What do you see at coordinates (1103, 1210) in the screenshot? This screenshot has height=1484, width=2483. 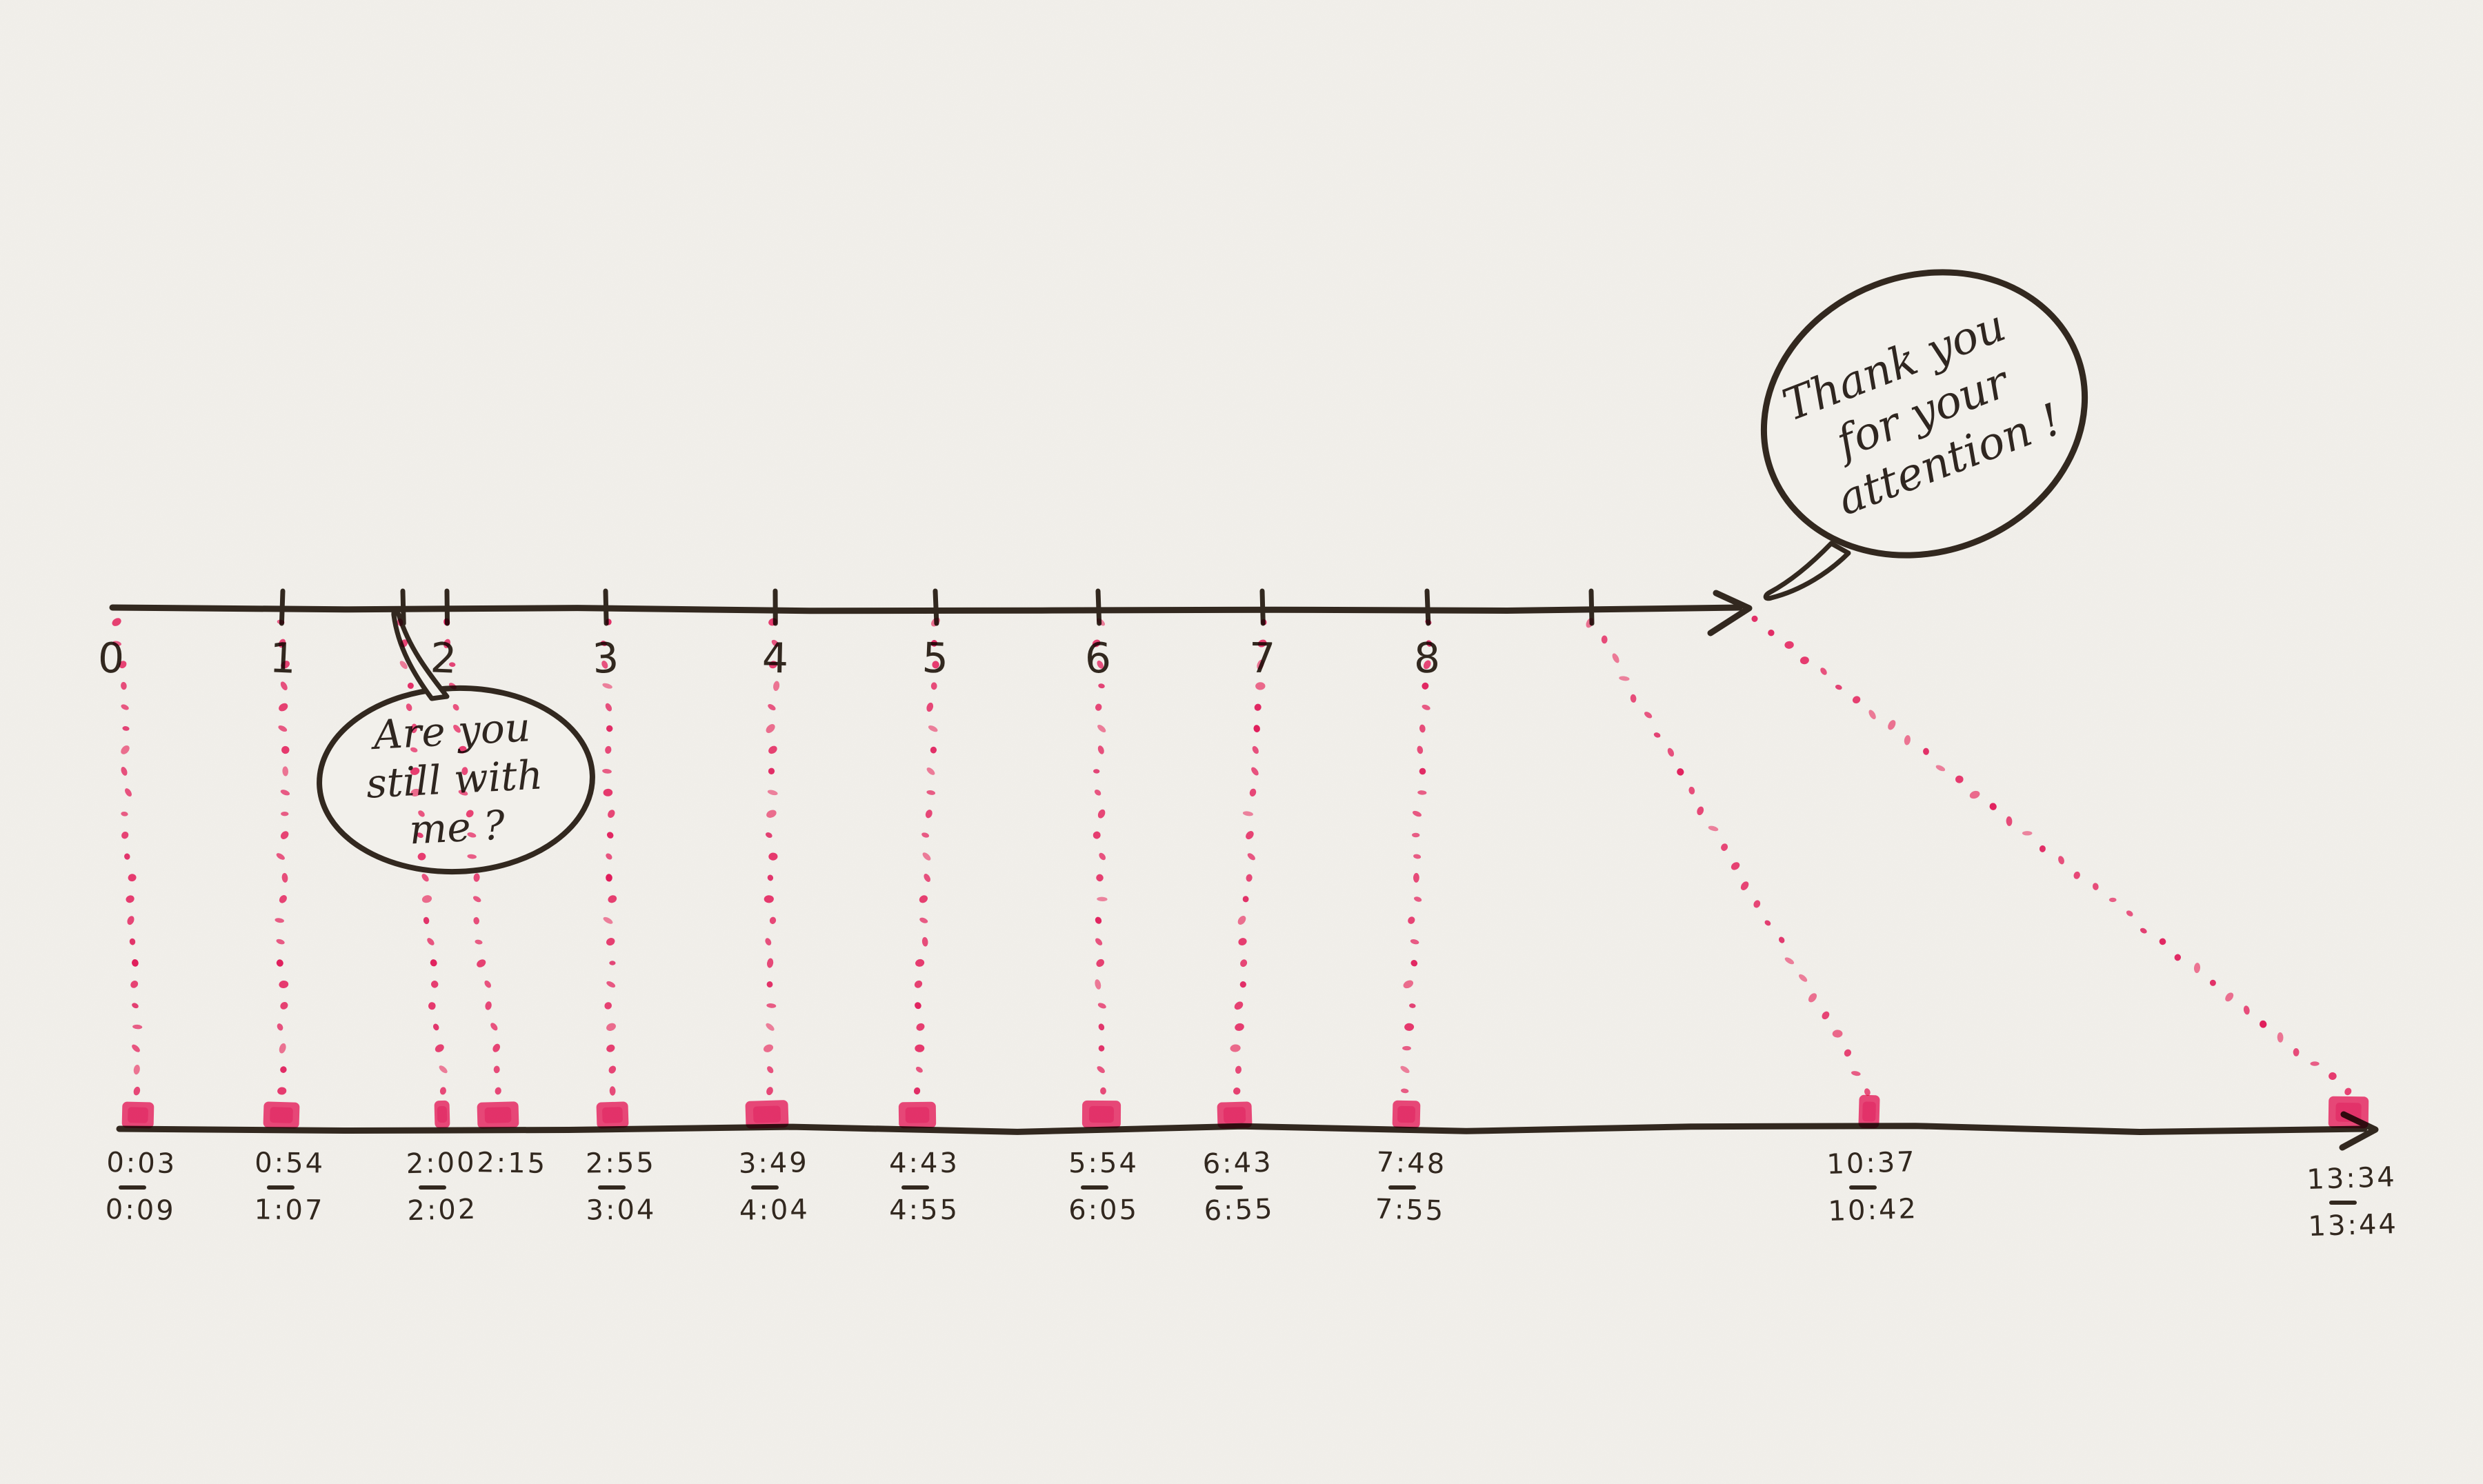 I see `time-end-label: 6:05` at bounding box center [1103, 1210].